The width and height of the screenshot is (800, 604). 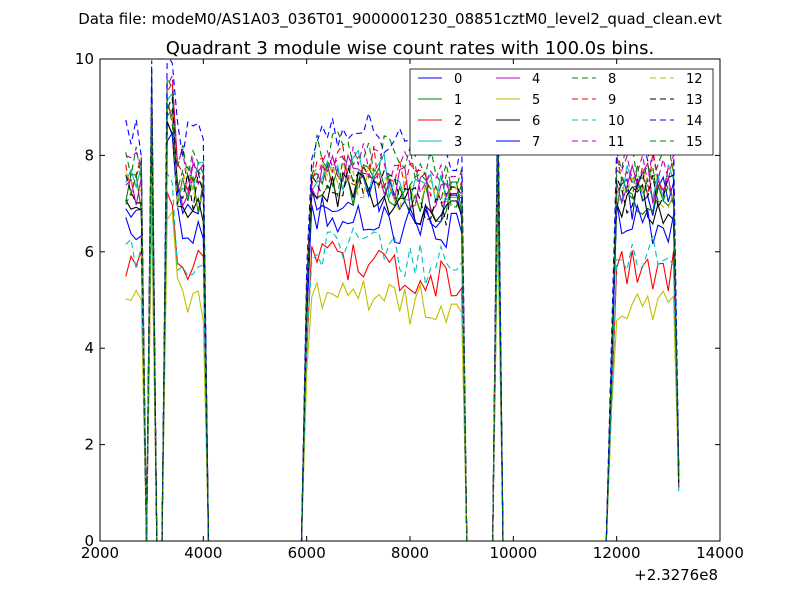 I want to click on y-tick-label: 0, so click(x=89, y=541).